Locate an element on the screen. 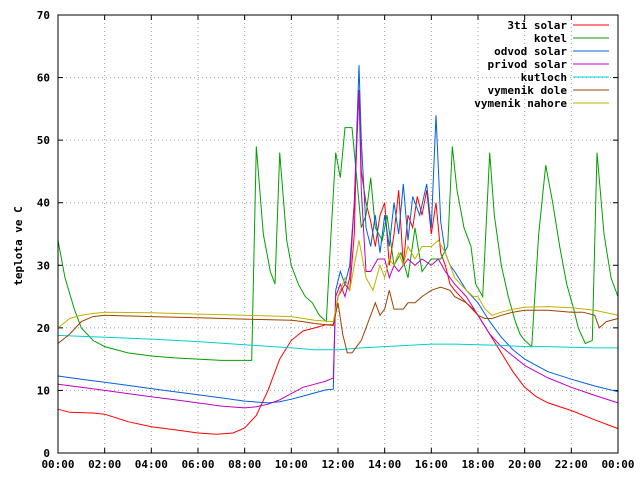 The height and width of the screenshot is (480, 640). x-tick-label: 16:00 is located at coordinates (431, 464).